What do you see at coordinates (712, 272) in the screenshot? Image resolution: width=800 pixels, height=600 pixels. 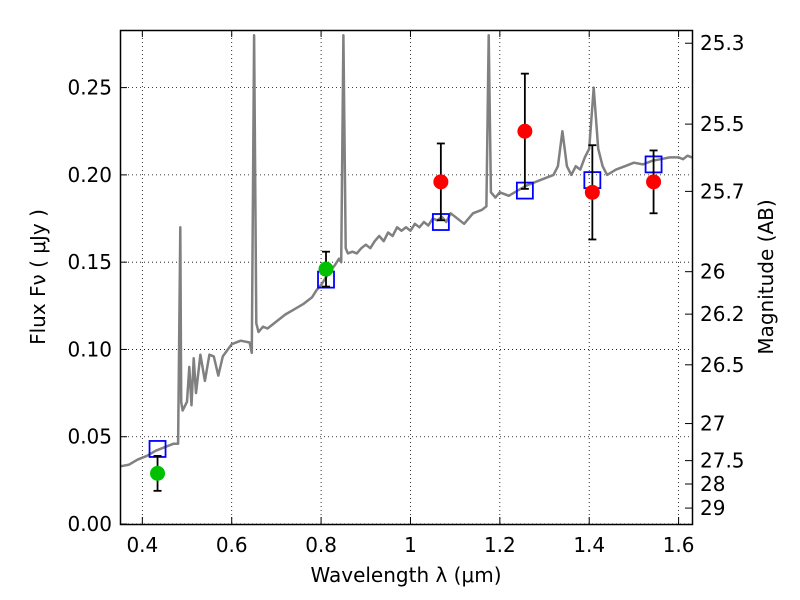 I see `y2-tick-label: 26` at bounding box center [712, 272].